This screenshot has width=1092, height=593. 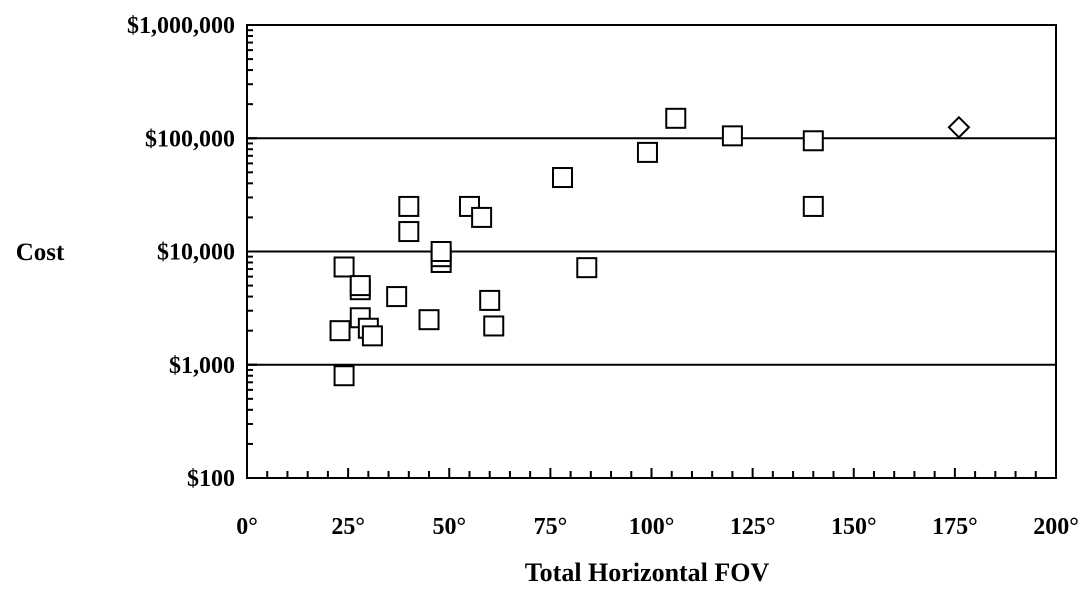 I want to click on y-axis-tick-labels: $100 $1,000 $10,000 $100,000 $1,000,000, so click(x=181, y=252).